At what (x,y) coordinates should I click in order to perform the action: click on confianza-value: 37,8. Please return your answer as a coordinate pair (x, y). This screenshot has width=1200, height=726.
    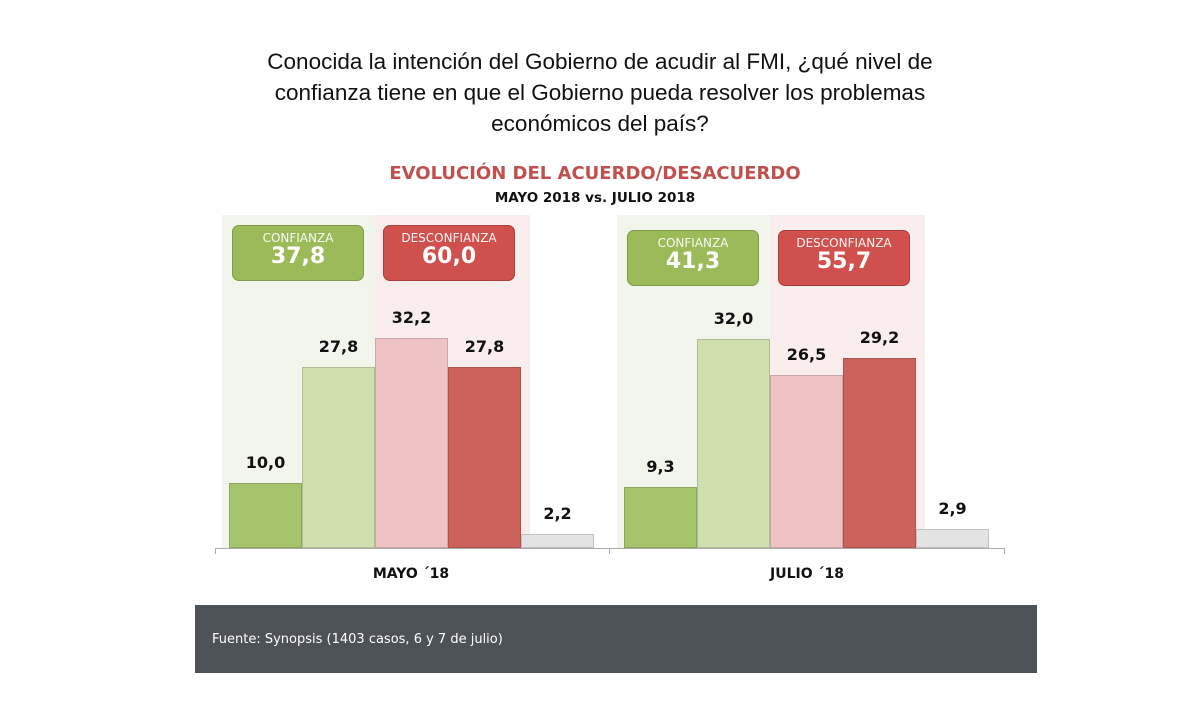
    Looking at the image, I should click on (298, 256).